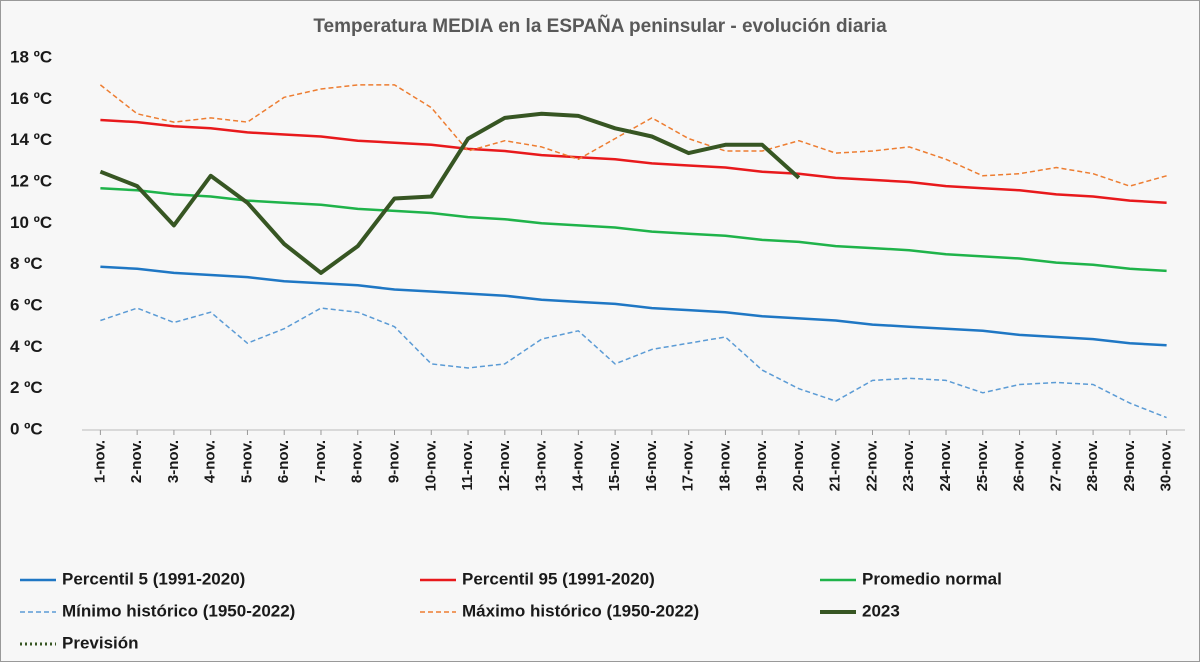 Image resolution: width=1200 pixels, height=662 pixels. I want to click on y-tick-label: 8 ºC, so click(26, 263).